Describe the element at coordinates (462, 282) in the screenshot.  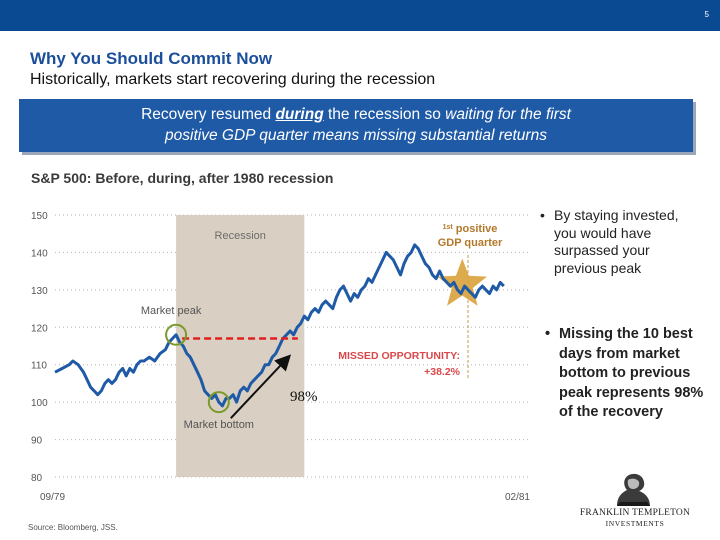
I see `first-positive-gdp-star-icon` at that location.